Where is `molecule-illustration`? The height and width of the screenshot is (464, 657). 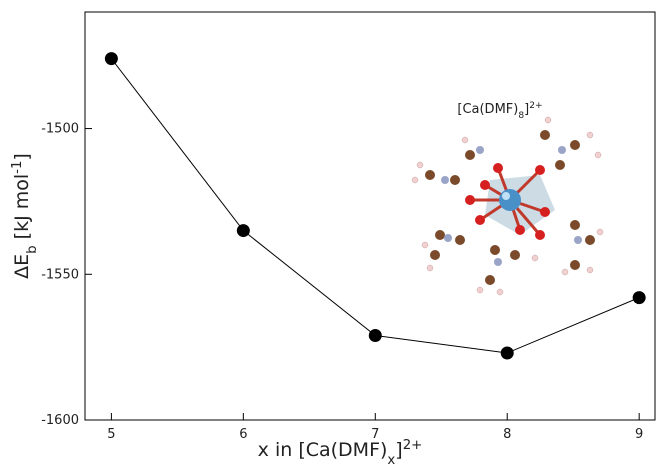
molecule-illustration is located at coordinates (507, 206).